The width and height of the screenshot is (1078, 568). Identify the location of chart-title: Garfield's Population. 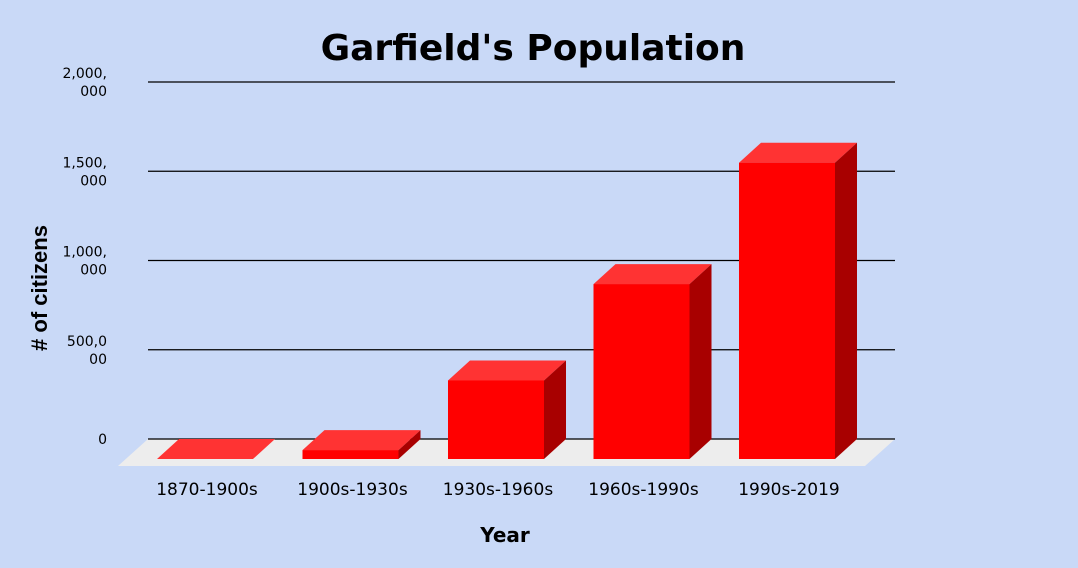
(533, 48).